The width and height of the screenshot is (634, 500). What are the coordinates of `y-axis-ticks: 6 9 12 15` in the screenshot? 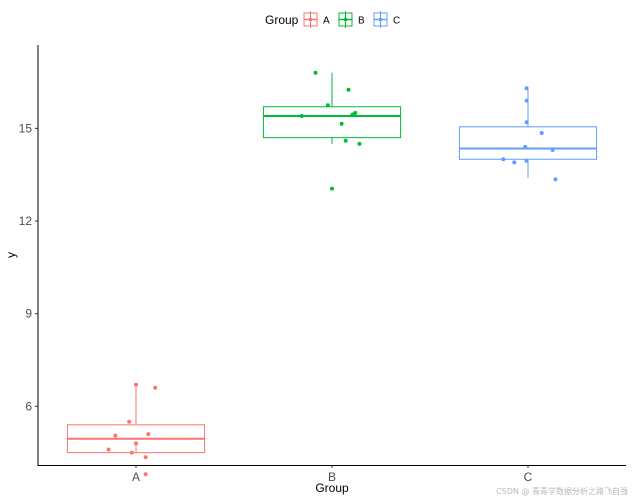 It's located at (28, 267).